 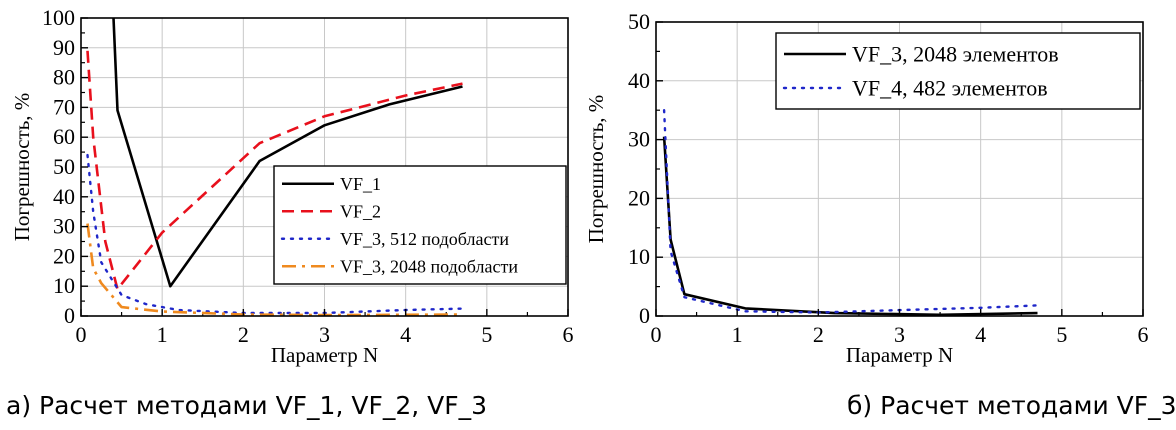 What do you see at coordinates (424, 239) in the screenshot?
I see `legend-label-2: VF_3, 512 подобласти` at bounding box center [424, 239].